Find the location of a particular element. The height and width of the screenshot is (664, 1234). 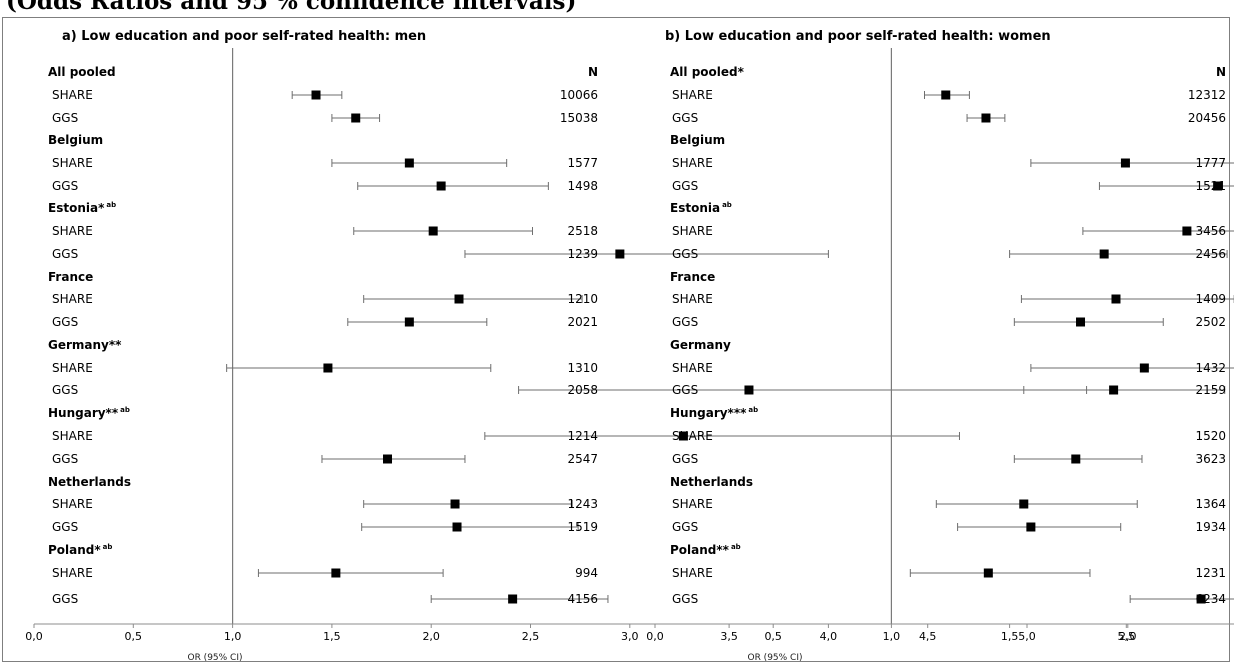

sample-size-label: 20456 is located at coordinates (1207, 118).